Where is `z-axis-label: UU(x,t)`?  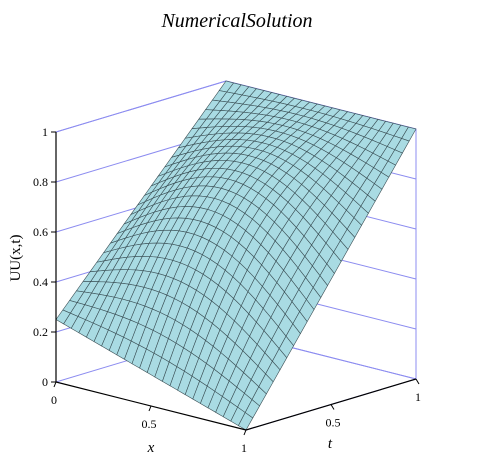 z-axis-label: UU(x,t) is located at coordinates (16, 257).